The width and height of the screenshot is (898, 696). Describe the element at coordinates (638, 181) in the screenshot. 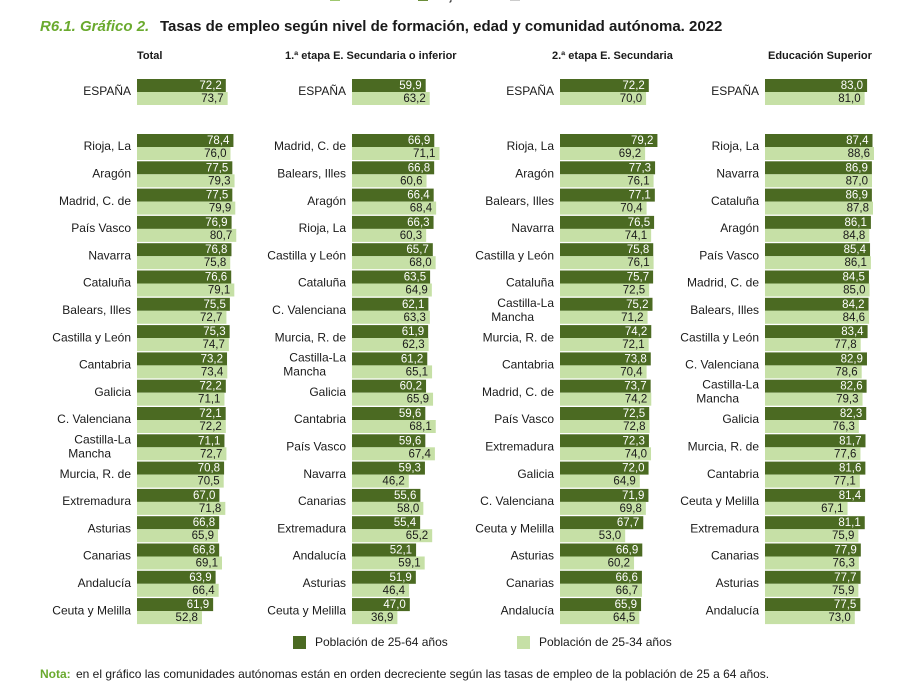

I see `value-label: 76,1` at that location.